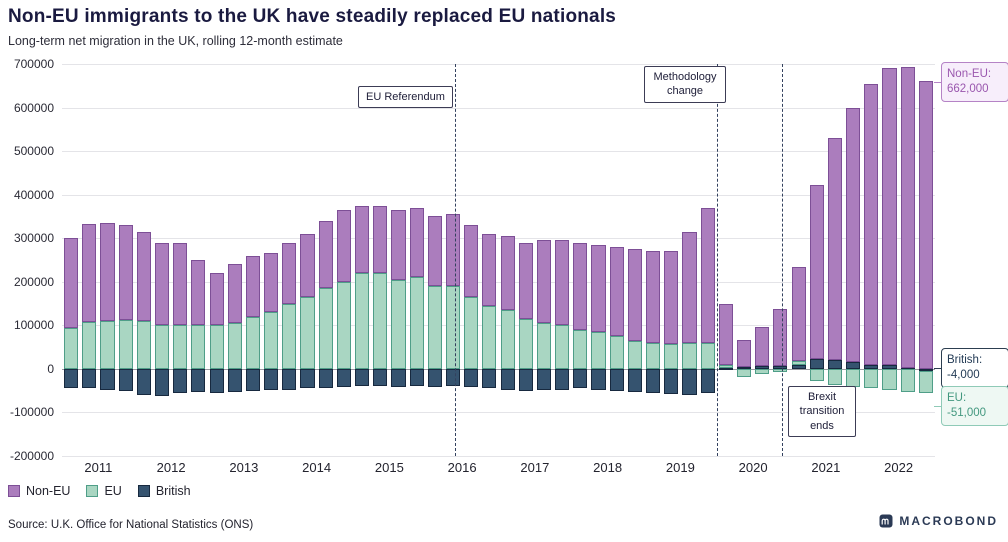 This screenshot has width=1008, height=542. Describe the element at coordinates (899, 467) in the screenshot. I see `x-tick-label: 2022` at that location.